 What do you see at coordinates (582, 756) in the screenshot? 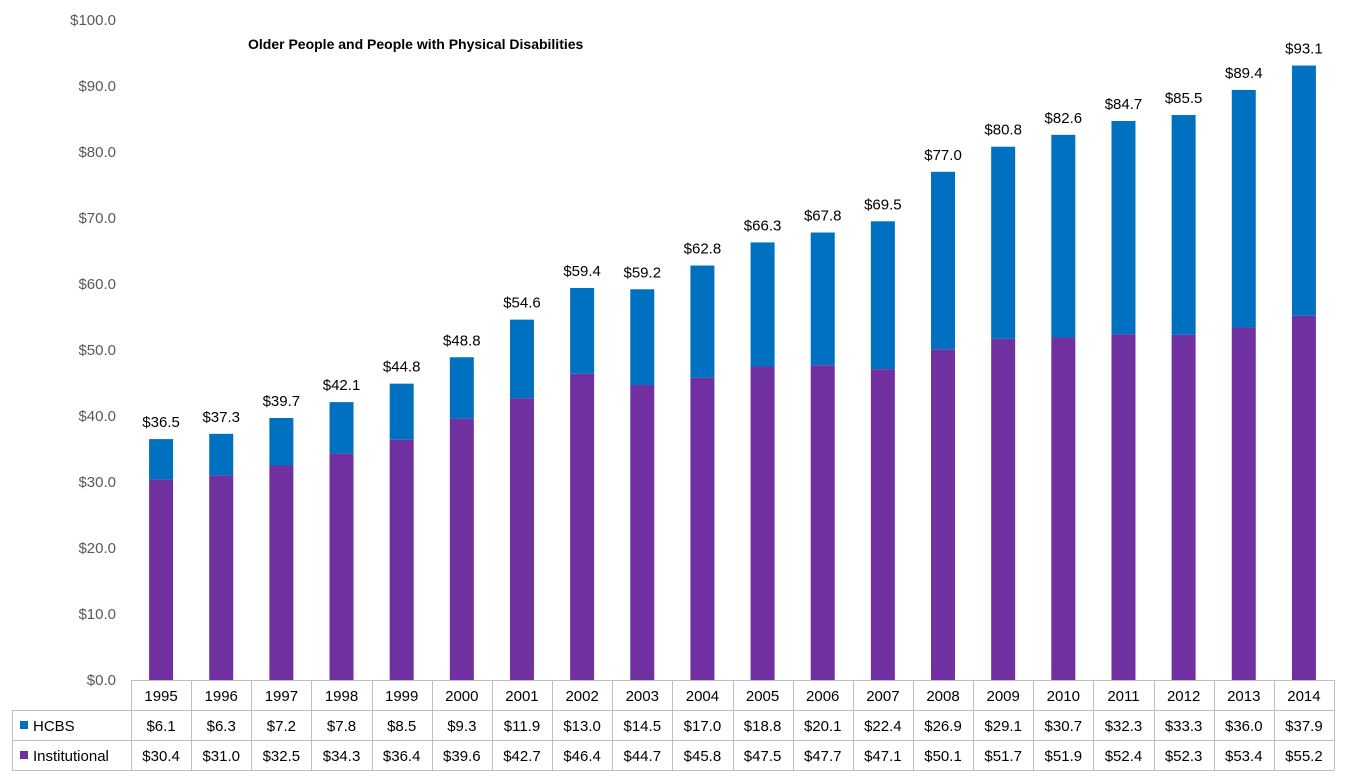
I see `table-cell: $46.4` at bounding box center [582, 756].